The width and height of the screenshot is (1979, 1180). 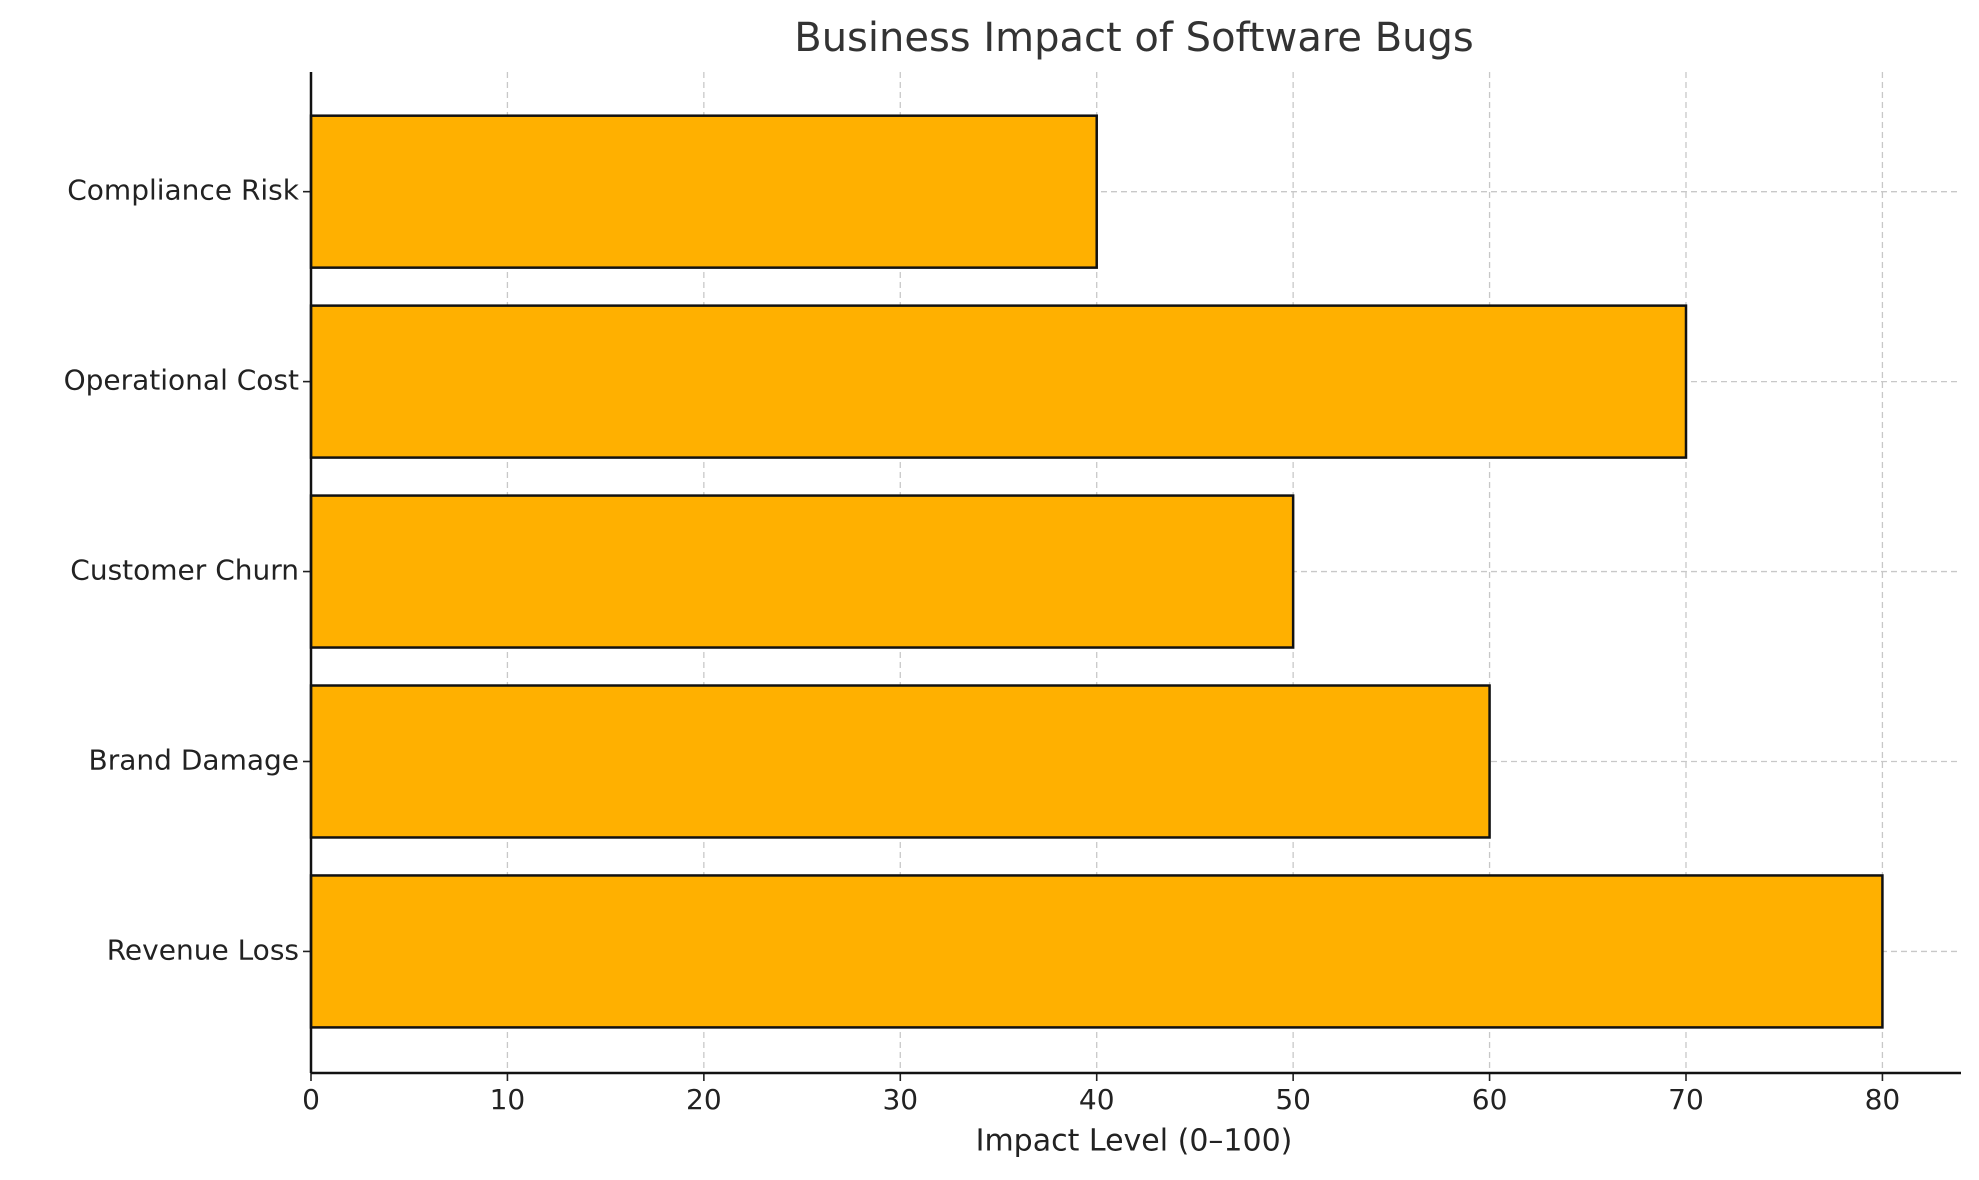 What do you see at coordinates (1686, 1099) in the screenshot?
I see `x-tick-label: 70` at bounding box center [1686, 1099].